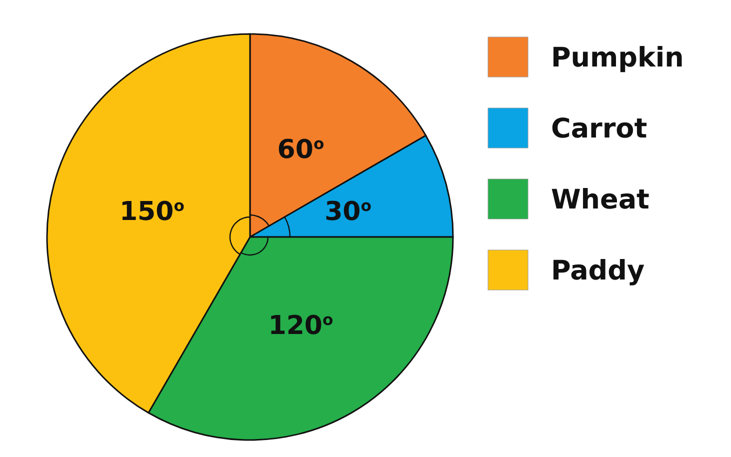 The height and width of the screenshot is (457, 731). What do you see at coordinates (348, 211) in the screenshot?
I see `data-label: 30$^{o}$` at bounding box center [348, 211].